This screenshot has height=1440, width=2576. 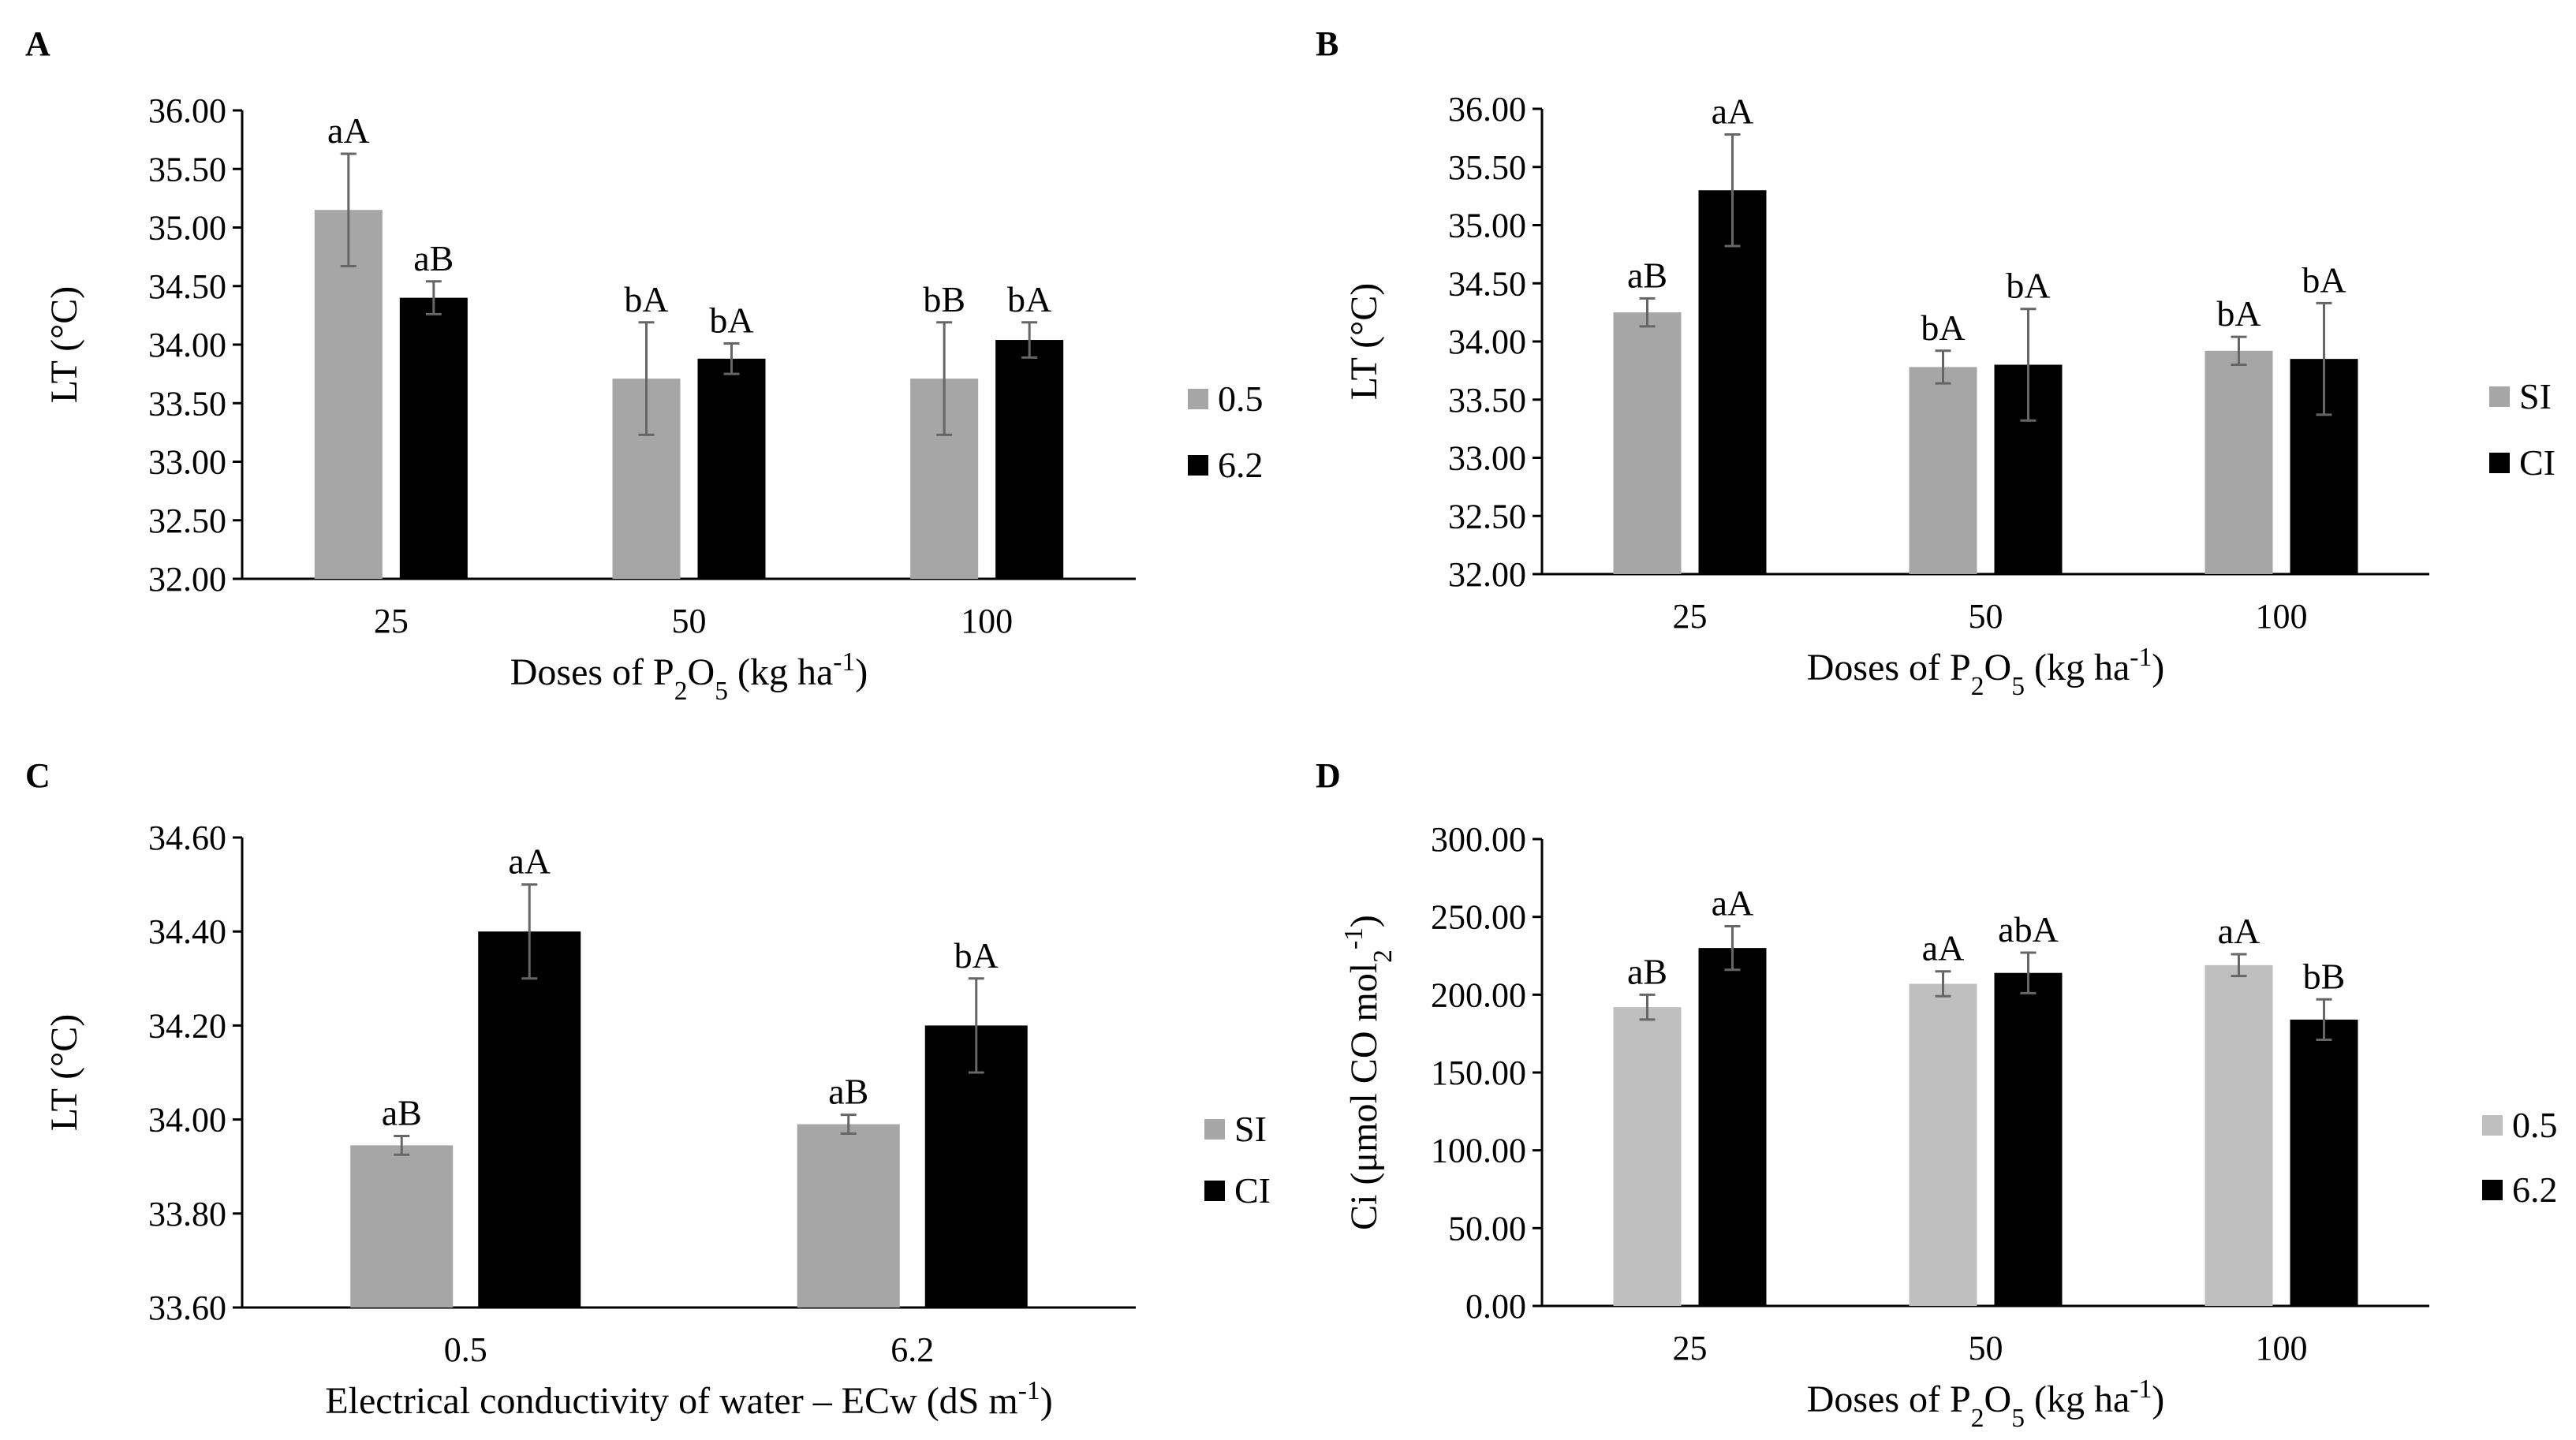 I want to click on y-tick-label: 0.00, so click(x=1495, y=1306).